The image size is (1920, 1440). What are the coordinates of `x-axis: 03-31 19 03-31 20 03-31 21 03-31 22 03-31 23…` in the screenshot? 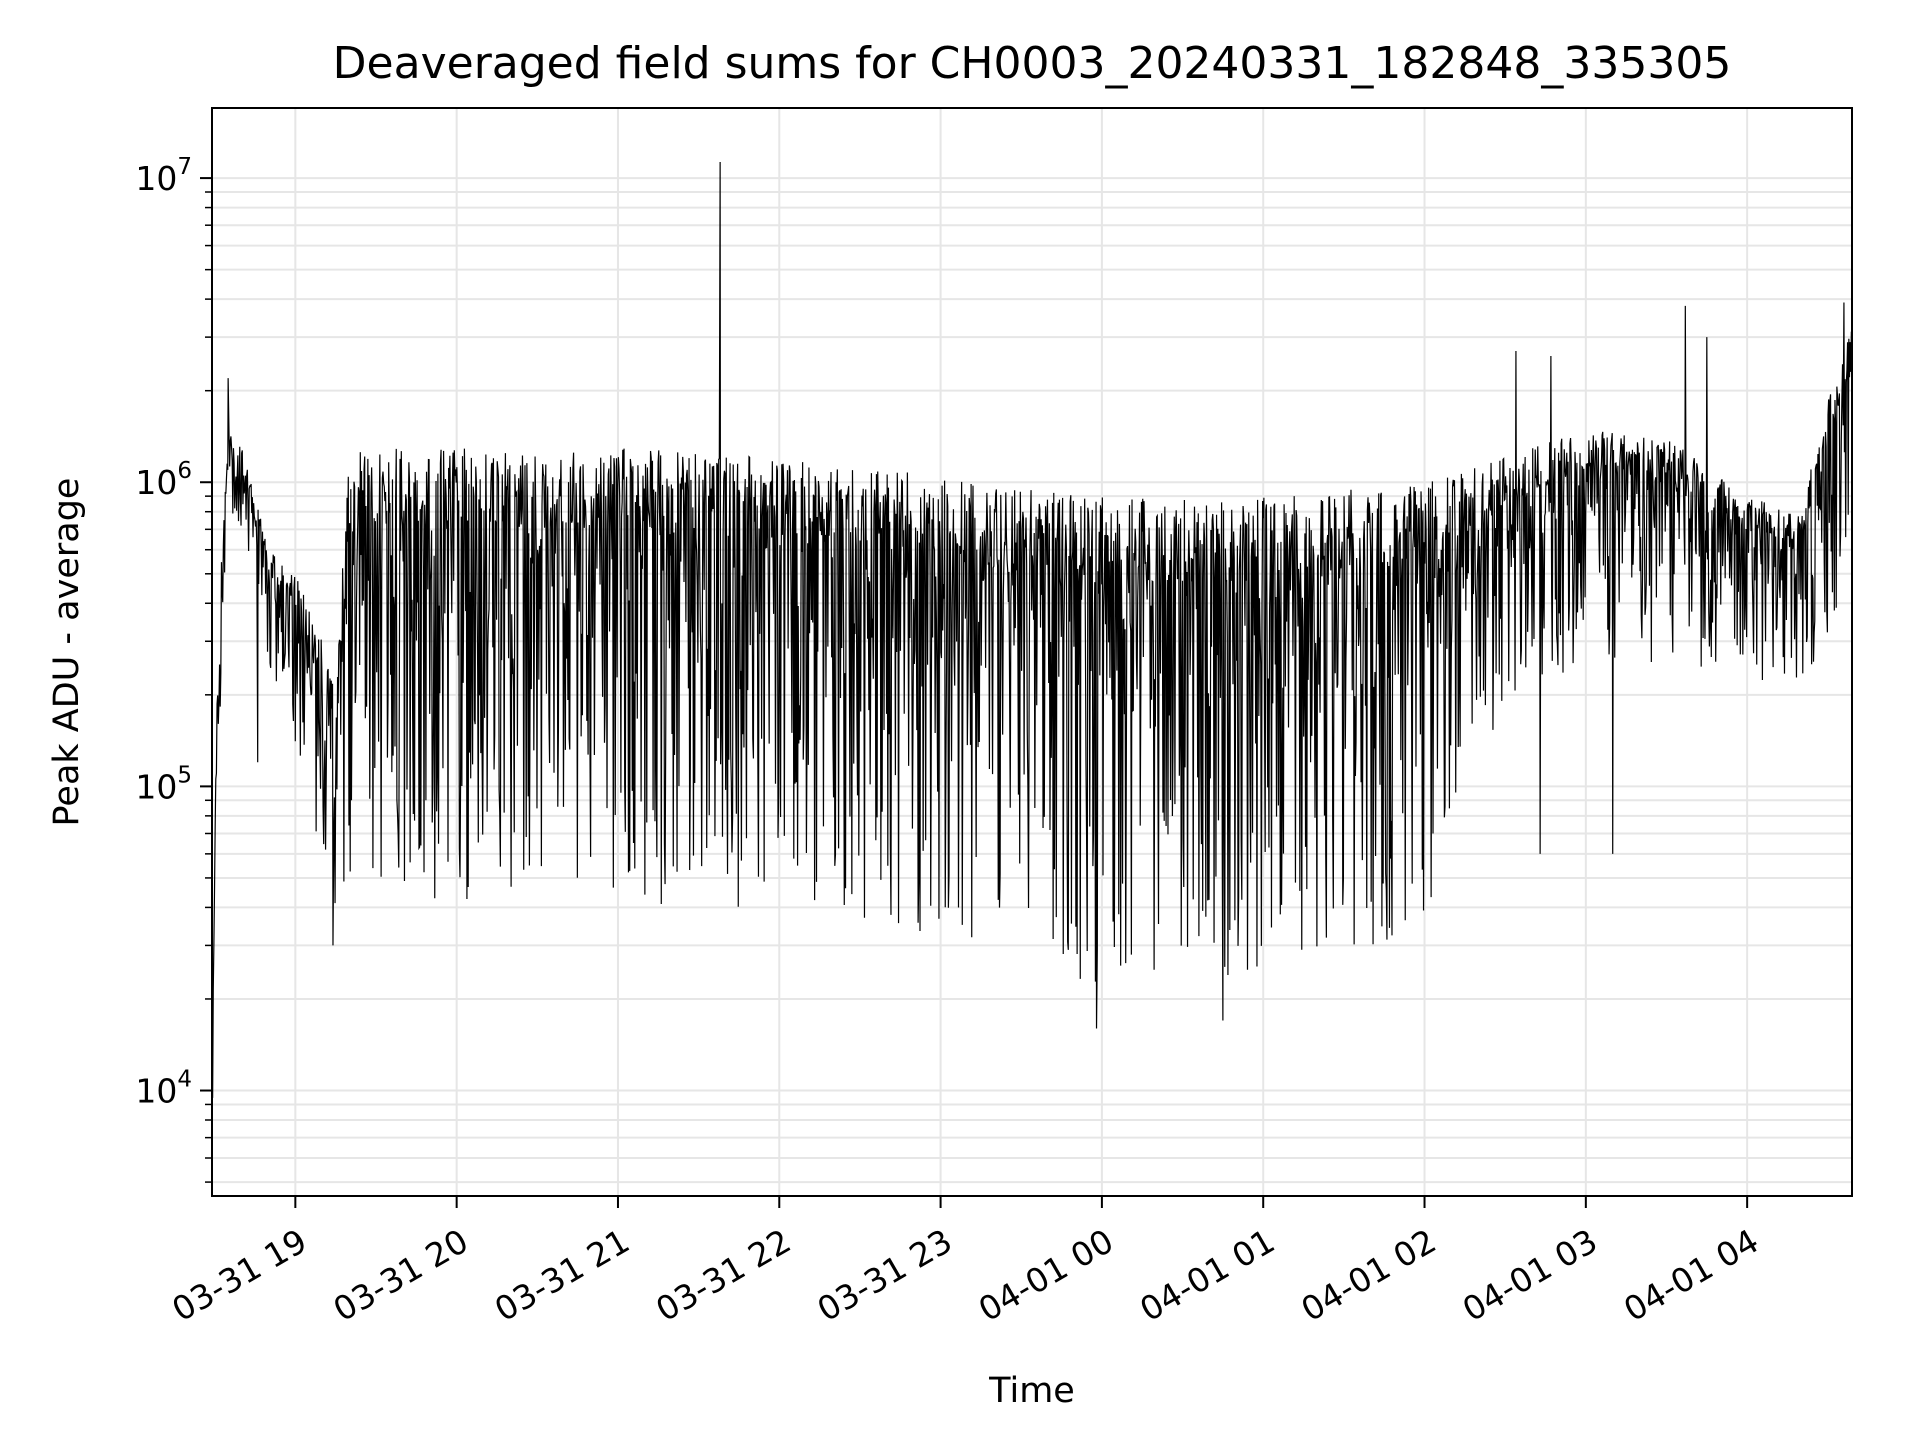 It's located at (965, 1262).